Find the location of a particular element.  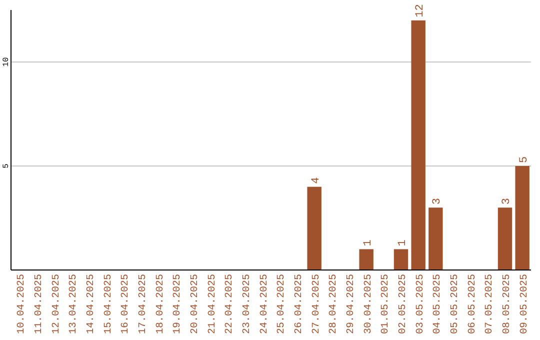

x-tick-label: 18.04.2025 is located at coordinates (160, 304).